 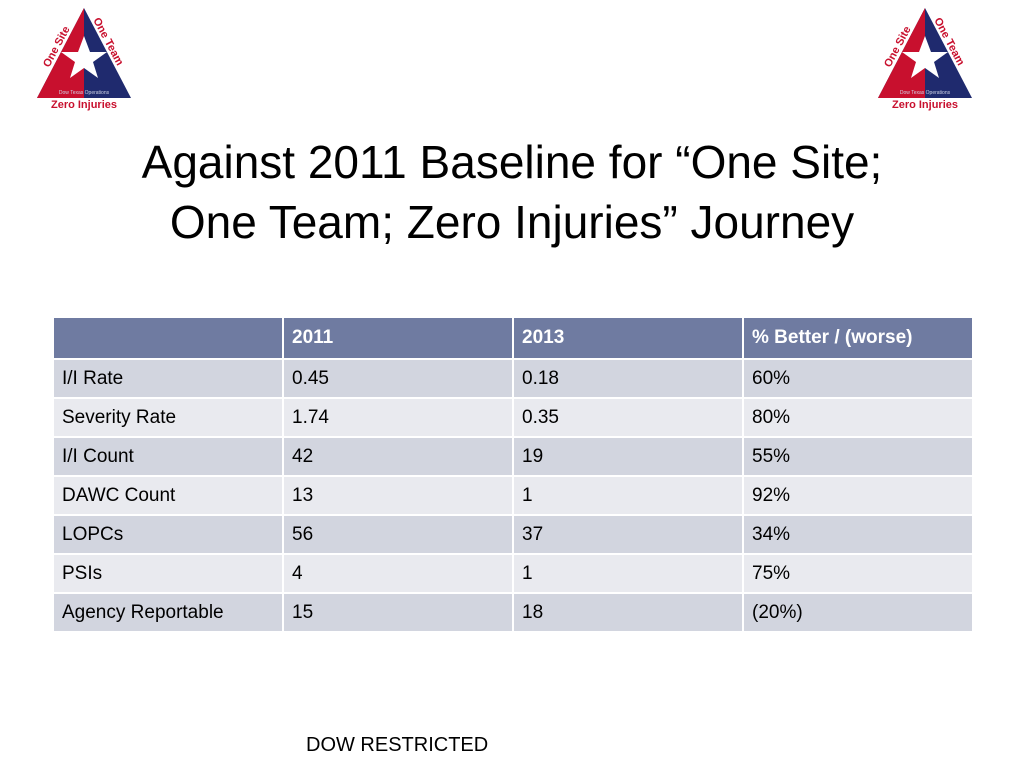 I want to click on cell-2011: 0.45, so click(x=398, y=378).